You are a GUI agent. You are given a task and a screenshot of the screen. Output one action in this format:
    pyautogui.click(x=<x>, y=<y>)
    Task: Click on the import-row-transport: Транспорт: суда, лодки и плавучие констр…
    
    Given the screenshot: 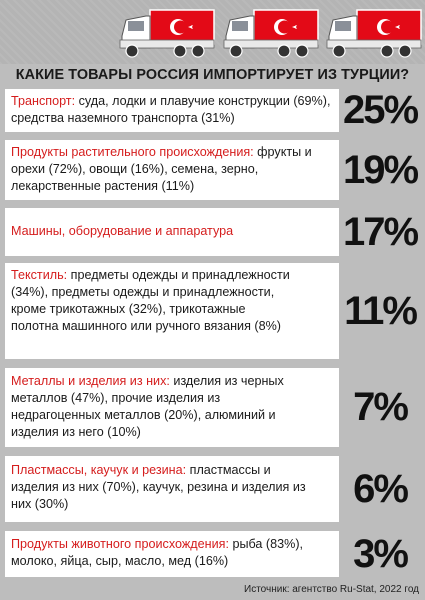 What is the action you would take?
    pyautogui.click(x=212, y=110)
    